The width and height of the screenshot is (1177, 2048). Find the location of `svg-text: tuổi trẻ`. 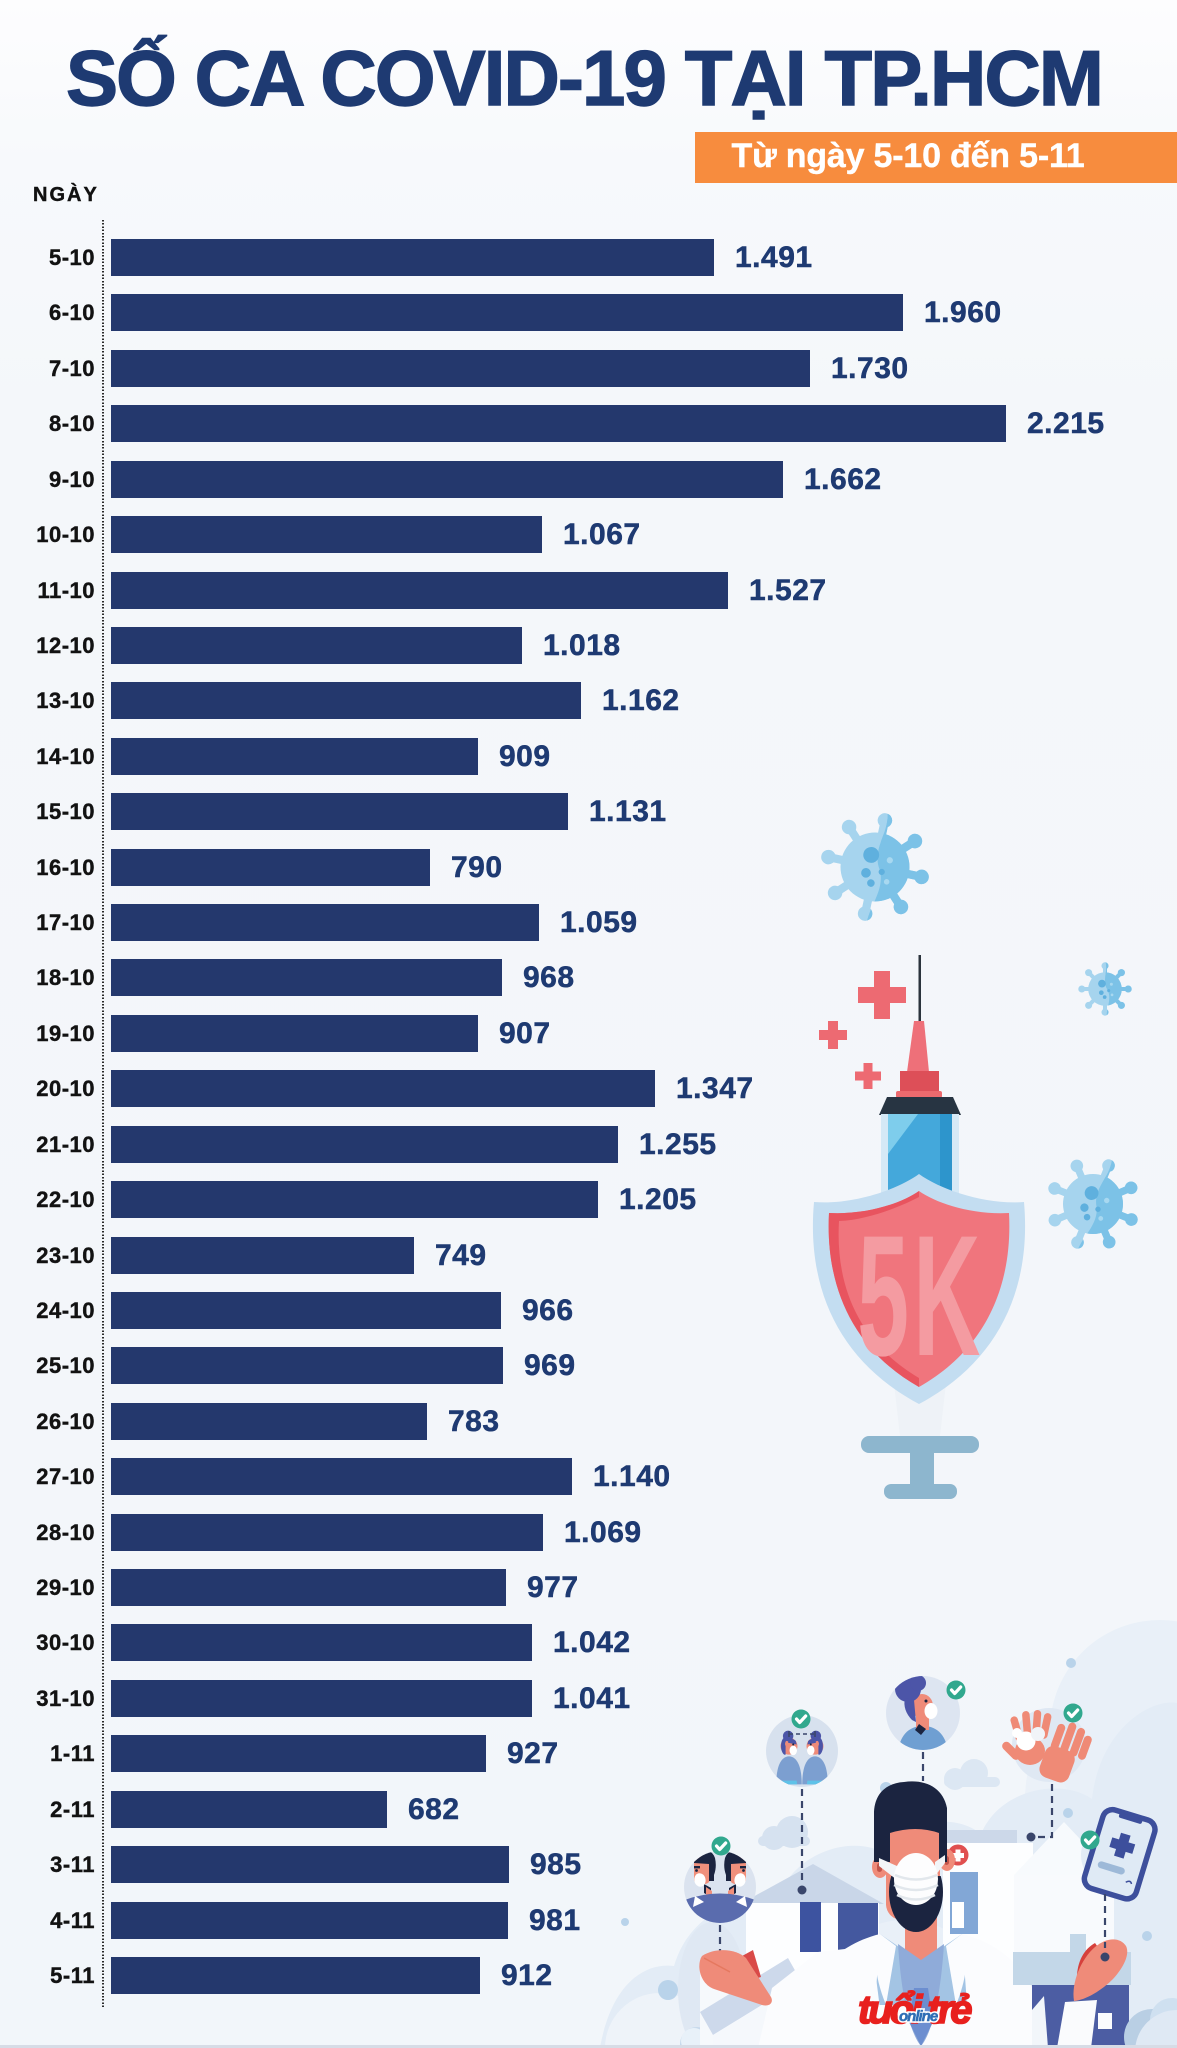

svg-text: tuổi trẻ is located at coordinates (915, 2010).